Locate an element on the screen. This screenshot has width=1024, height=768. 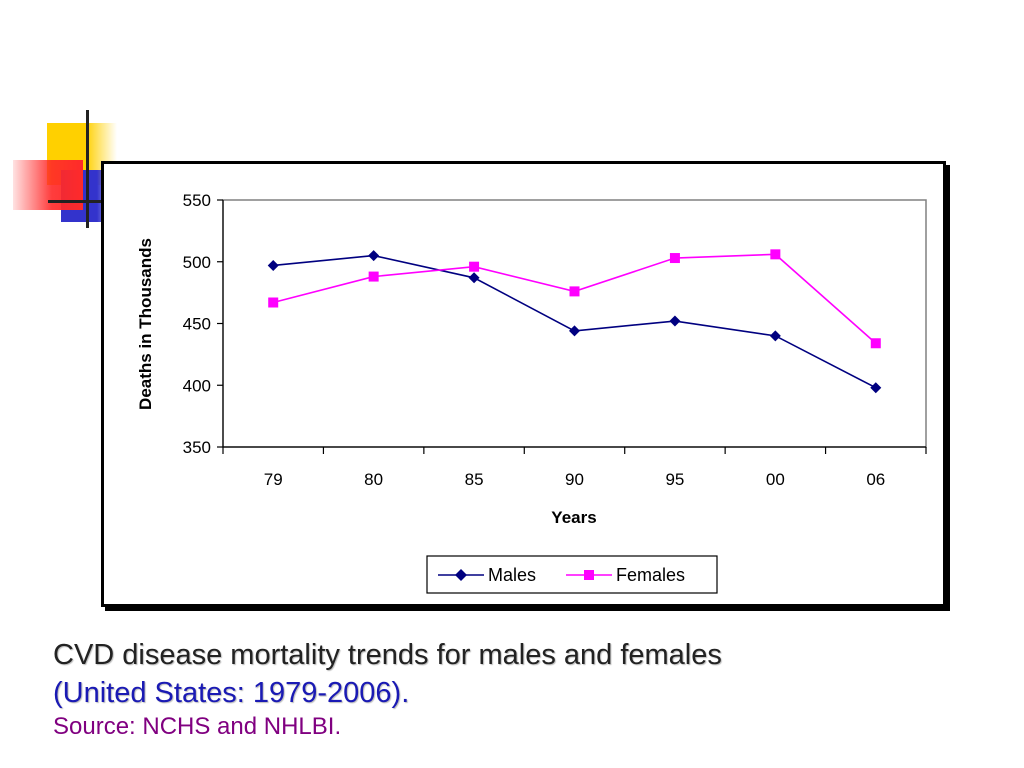
caption-source: Source: NCHS and NHLBI. is located at coordinates (197, 726).